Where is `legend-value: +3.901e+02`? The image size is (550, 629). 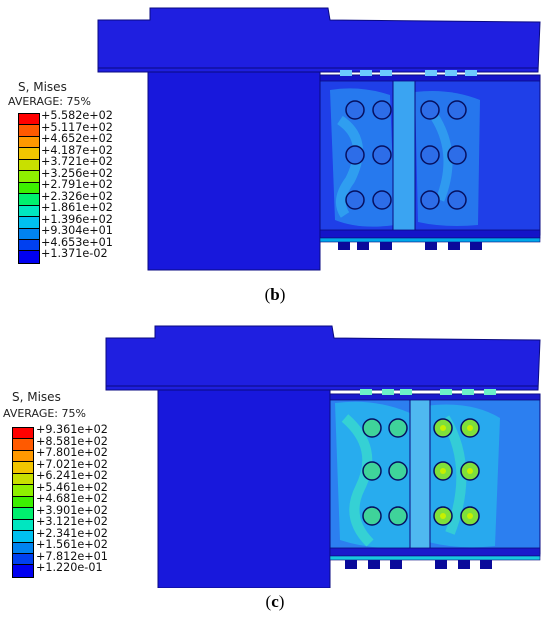
legend-value: +3.901e+02 is located at coordinates (72, 510).